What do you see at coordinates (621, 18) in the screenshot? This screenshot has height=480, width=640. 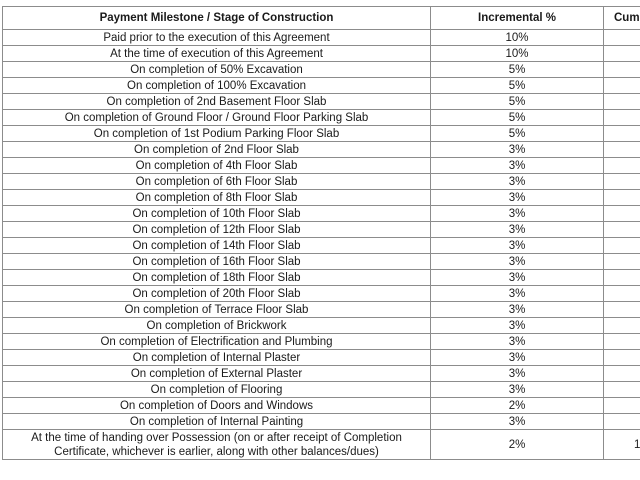 I see `header-cumulative-percent: Cumu` at bounding box center [621, 18].